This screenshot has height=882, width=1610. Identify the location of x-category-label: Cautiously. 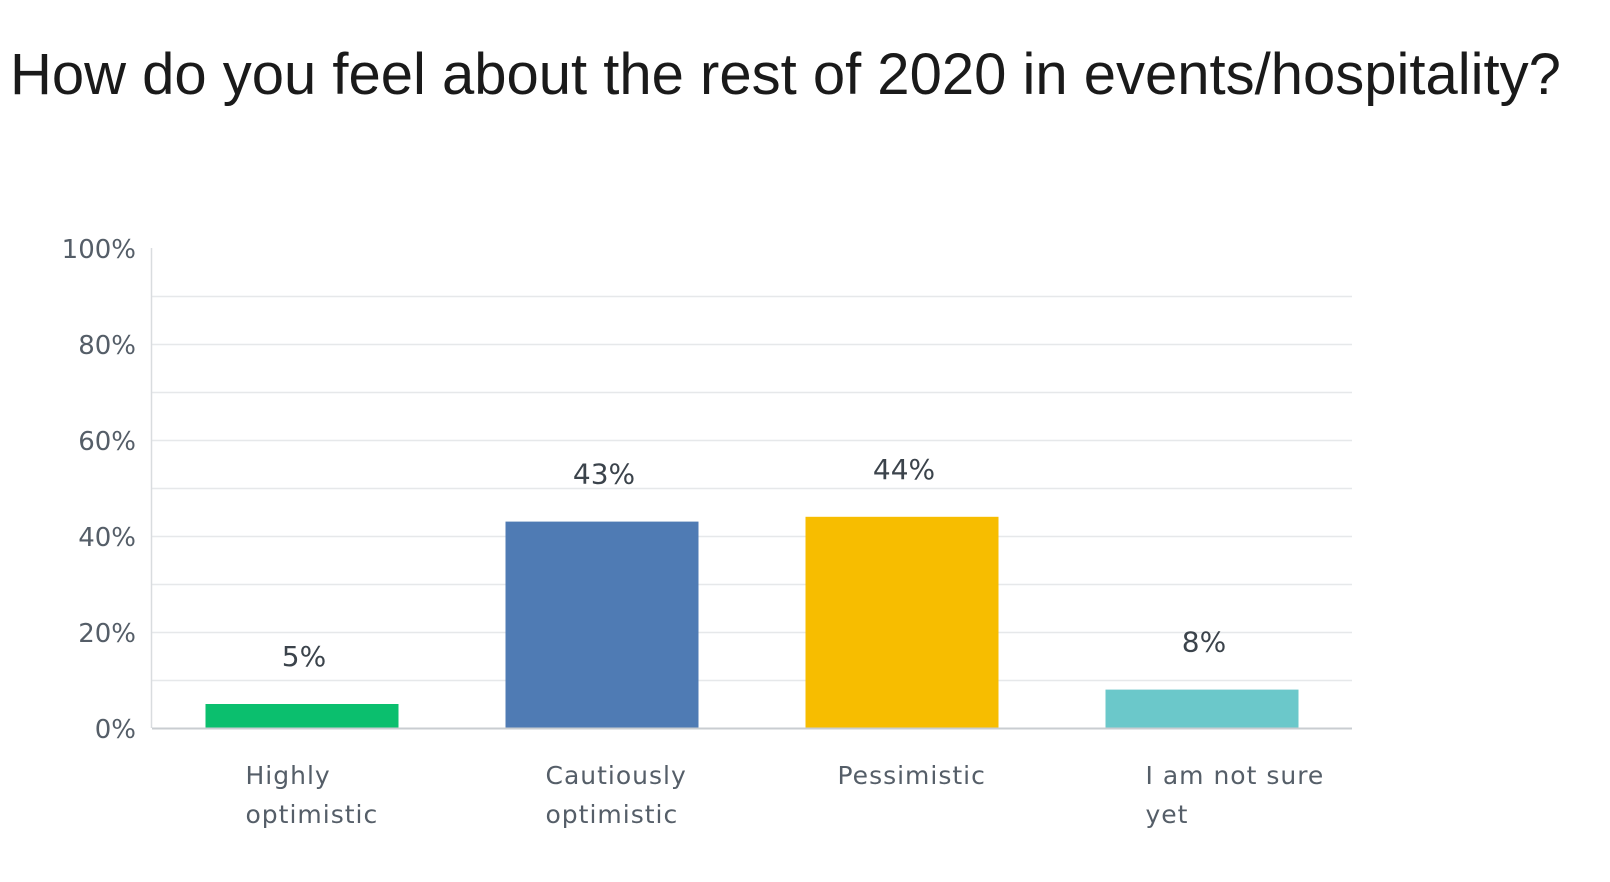
(616, 775).